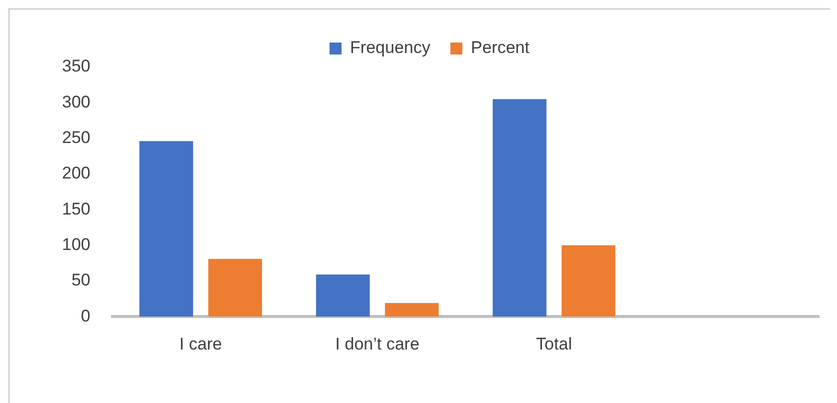 The width and height of the screenshot is (837, 403). What do you see at coordinates (76, 173) in the screenshot?
I see `y-tick-label: 200` at bounding box center [76, 173].